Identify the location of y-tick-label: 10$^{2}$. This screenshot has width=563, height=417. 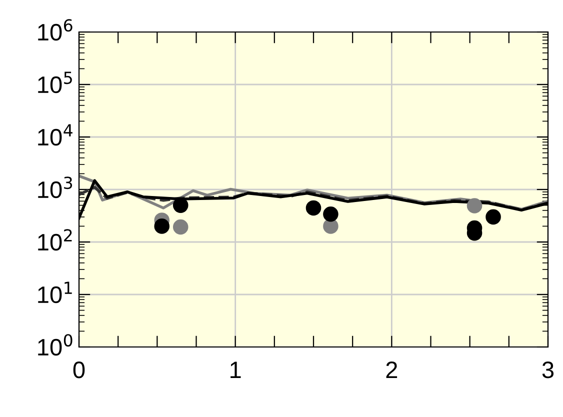
(55, 240).